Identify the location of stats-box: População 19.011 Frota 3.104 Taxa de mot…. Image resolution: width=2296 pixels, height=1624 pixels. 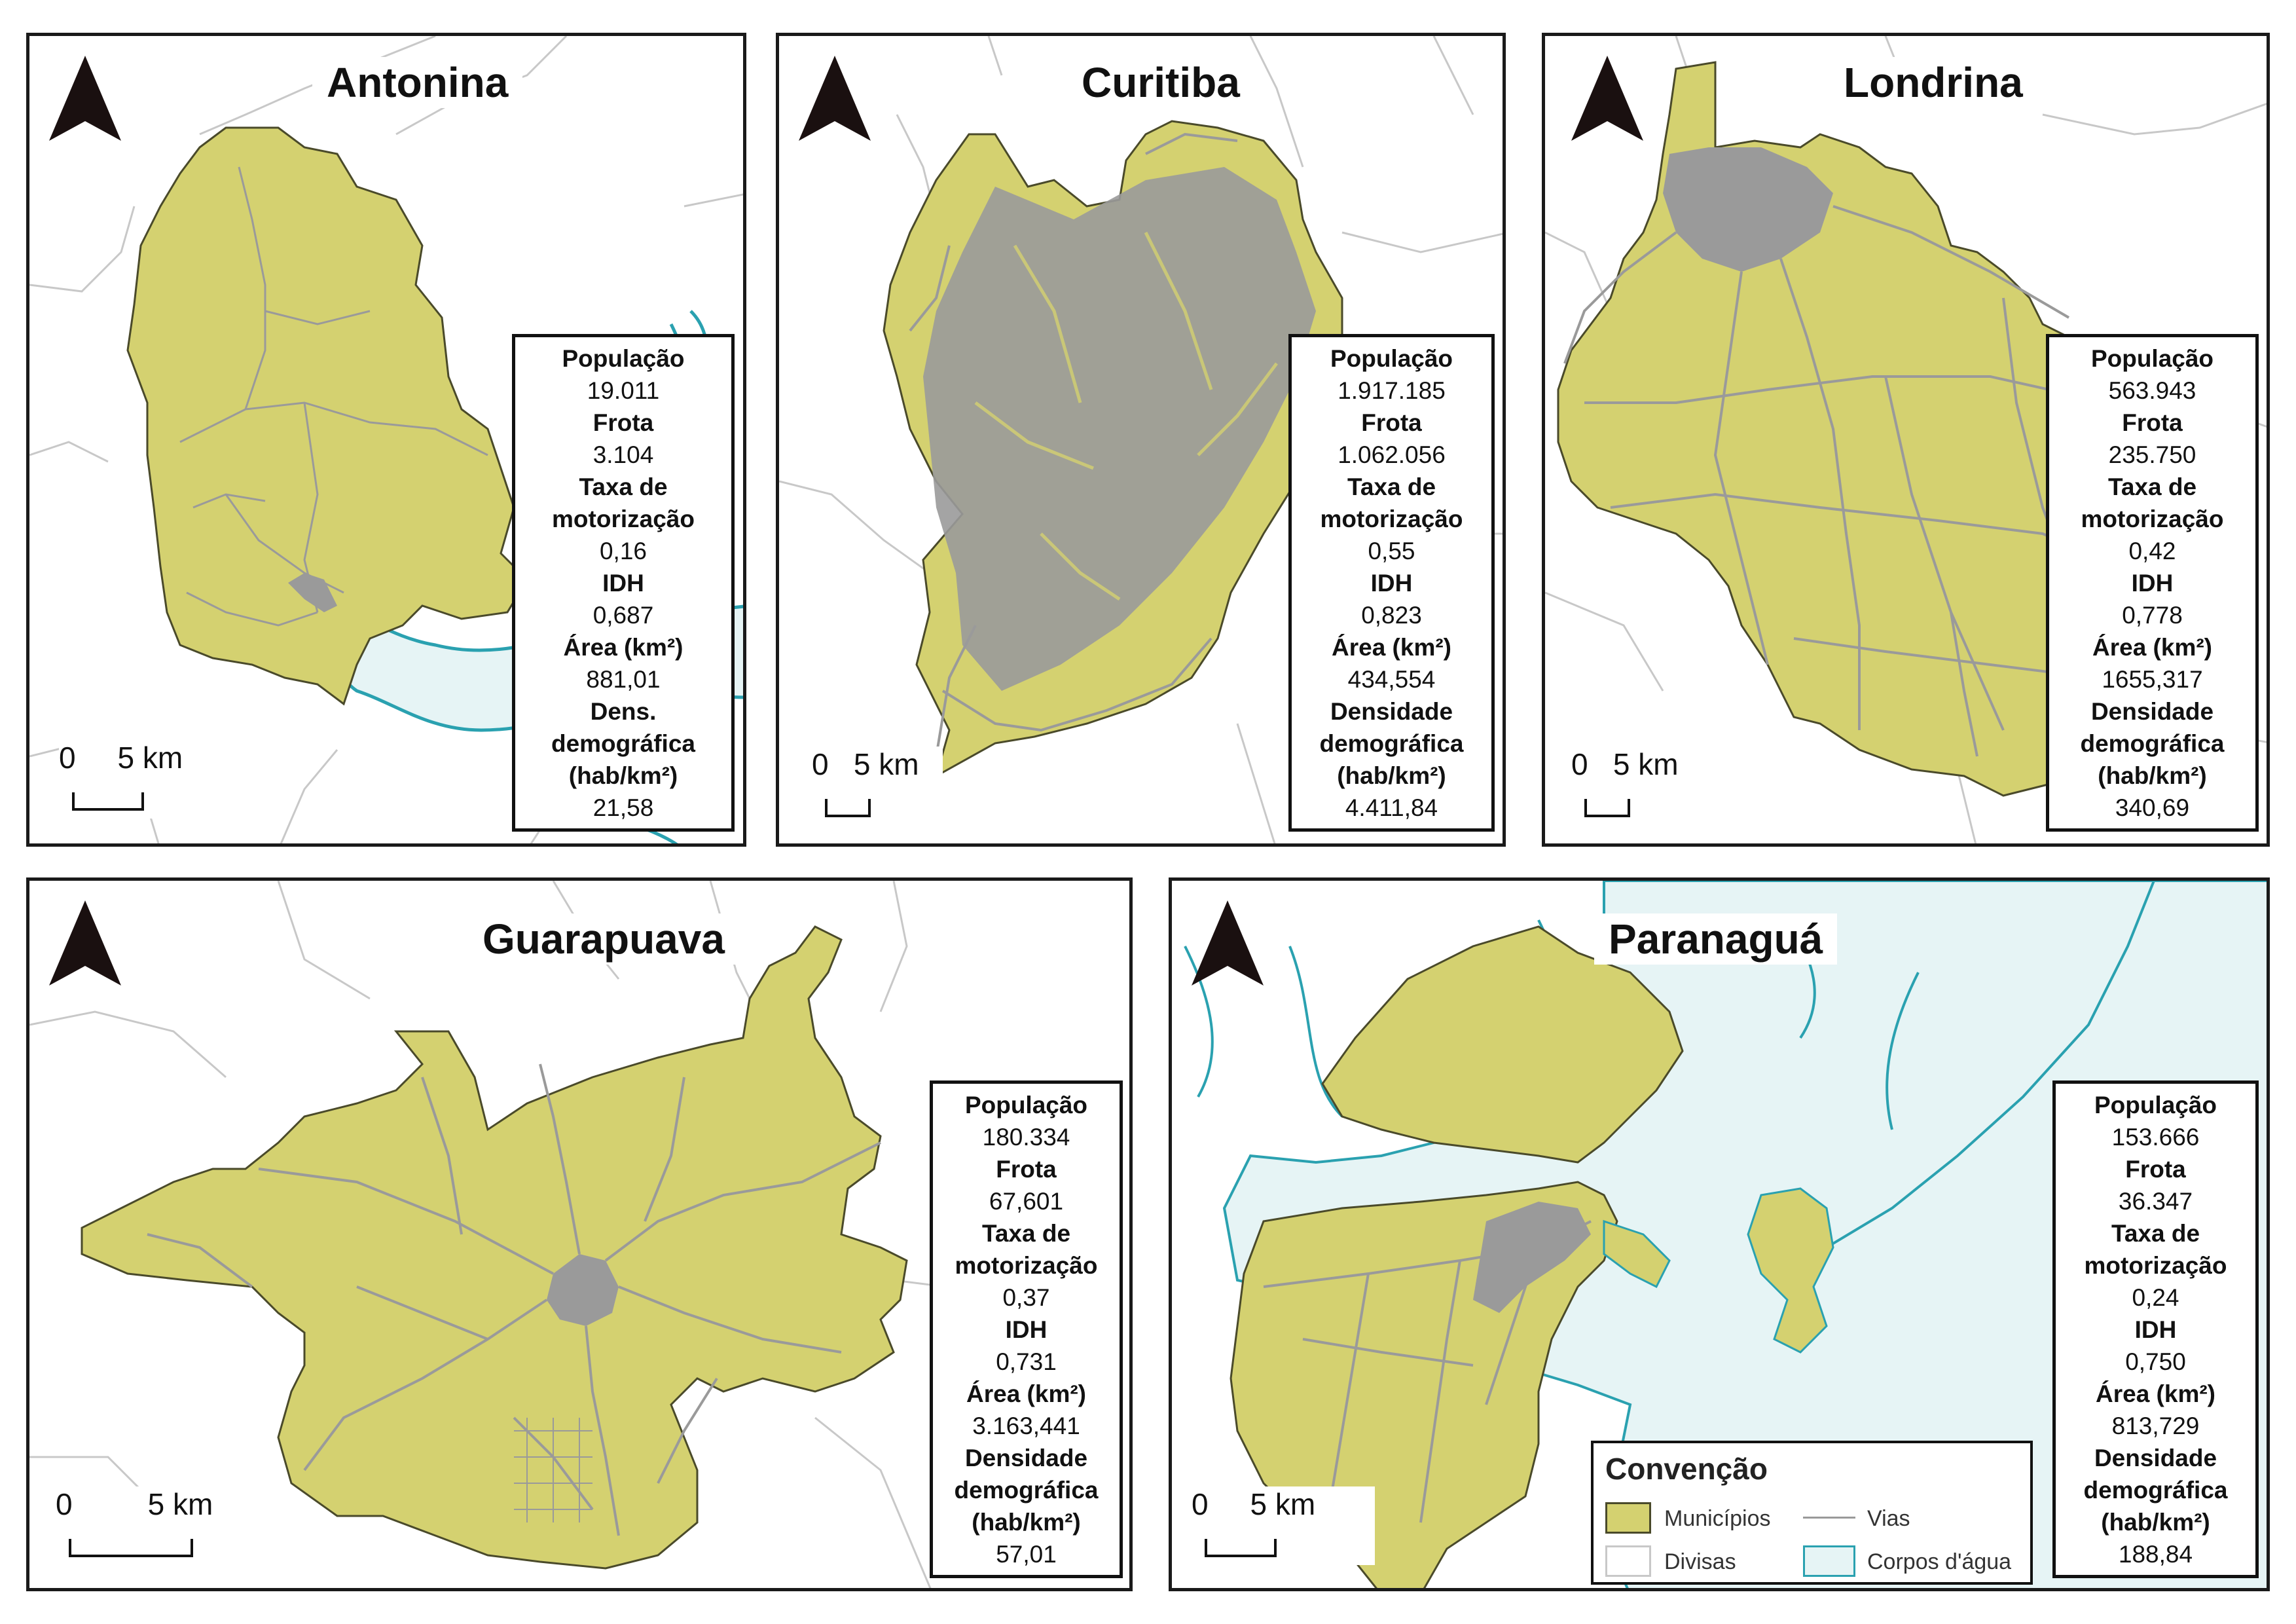
(623, 583).